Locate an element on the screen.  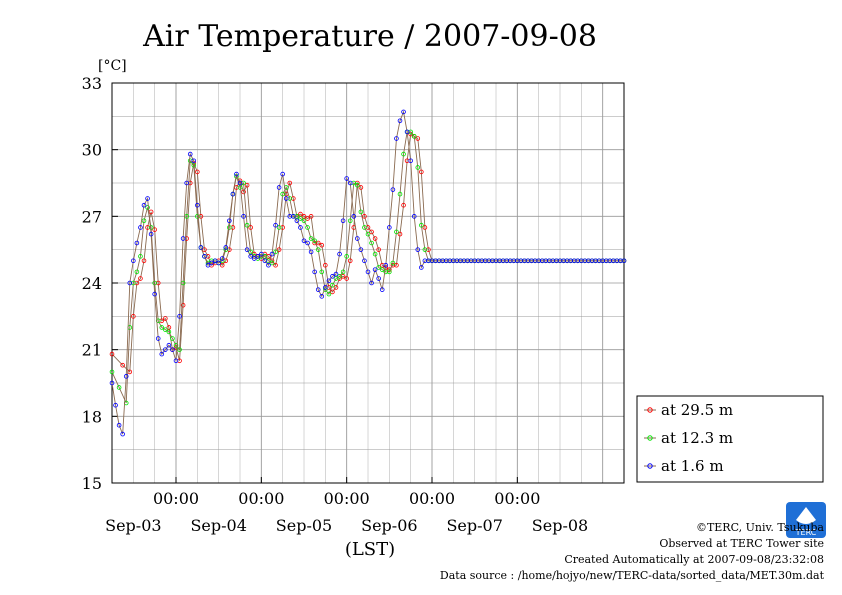
x-date-label: Sep-07 is located at coordinates (474, 525).